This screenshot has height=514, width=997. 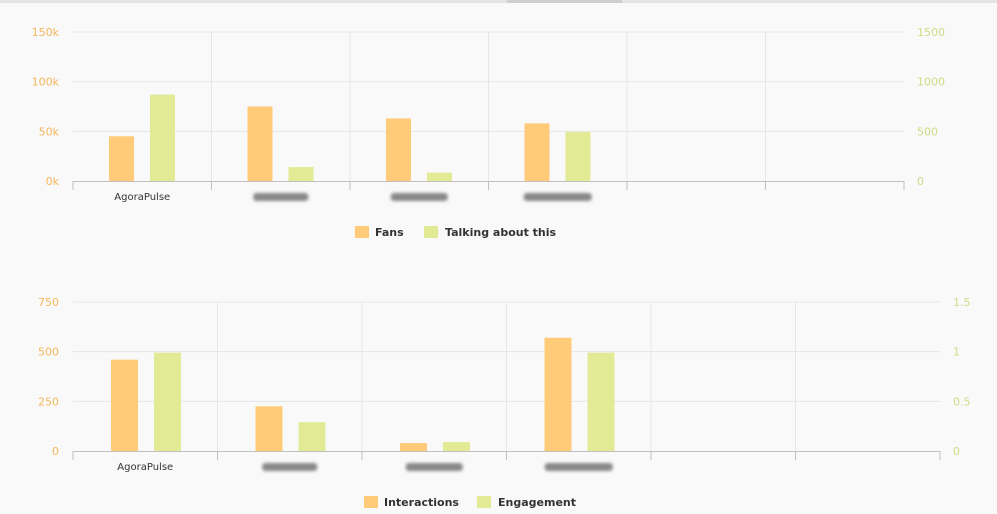 I want to click on chart2-x-tick-label: AgoraPulse, so click(x=145, y=467).